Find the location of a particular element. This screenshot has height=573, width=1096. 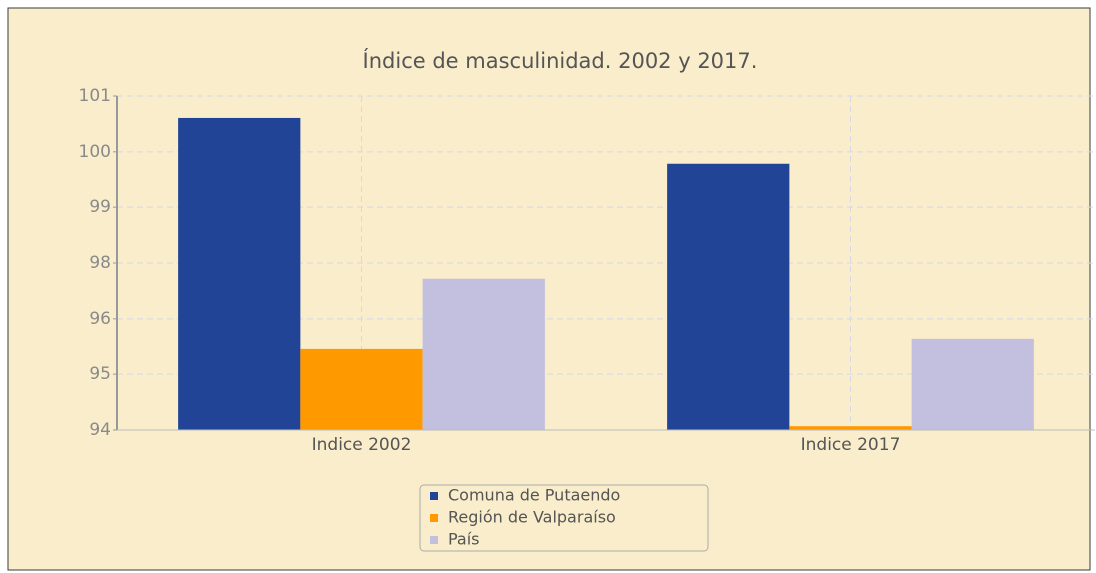

y-tick-label: 98 is located at coordinates (100, 263).